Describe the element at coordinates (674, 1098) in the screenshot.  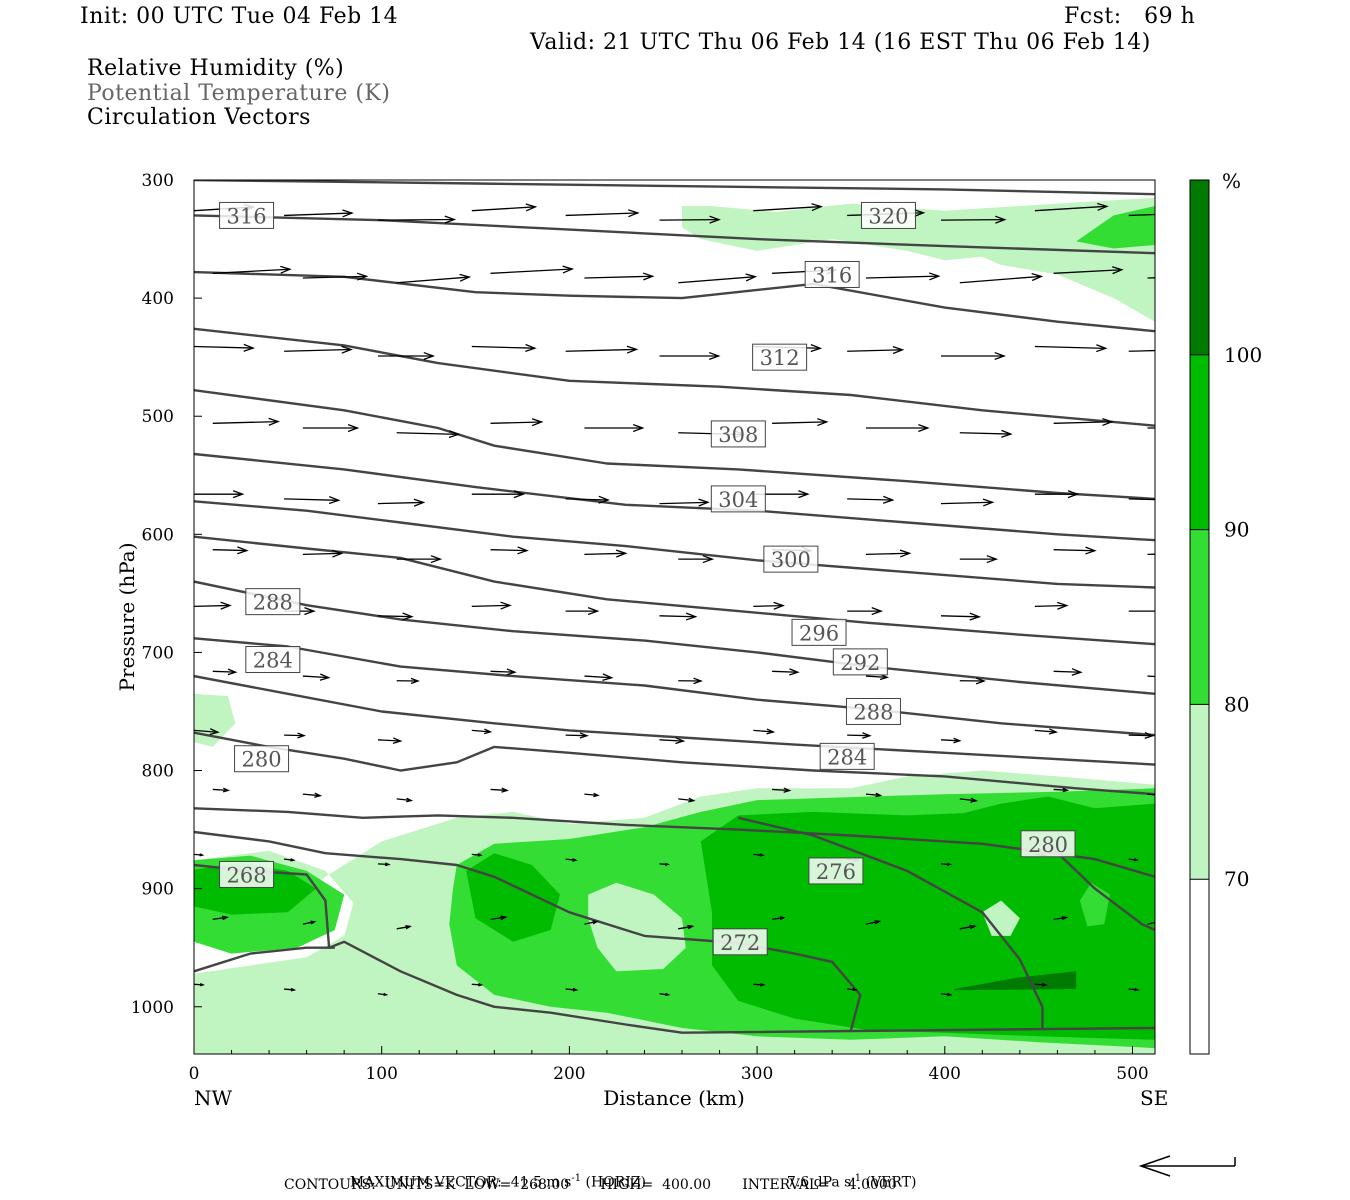
I see `x-axis-label: Distance (km)` at that location.